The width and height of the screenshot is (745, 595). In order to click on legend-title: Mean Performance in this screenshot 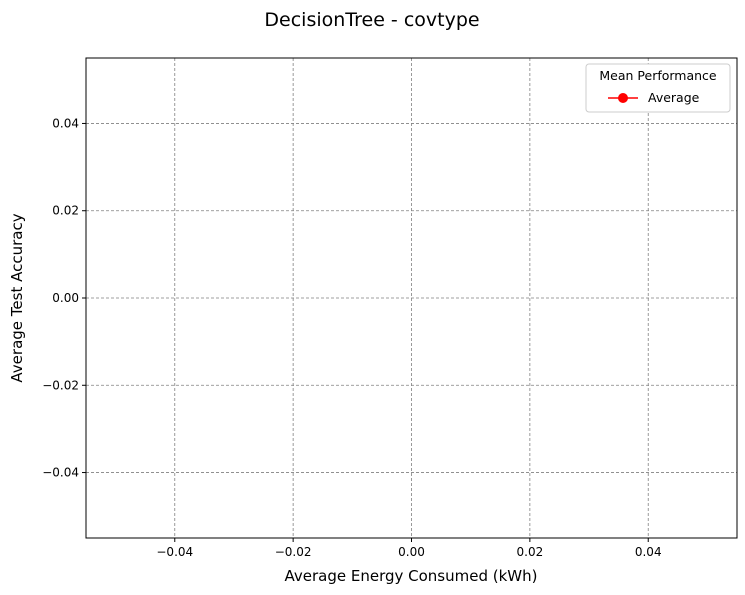, I will do `click(658, 75)`.